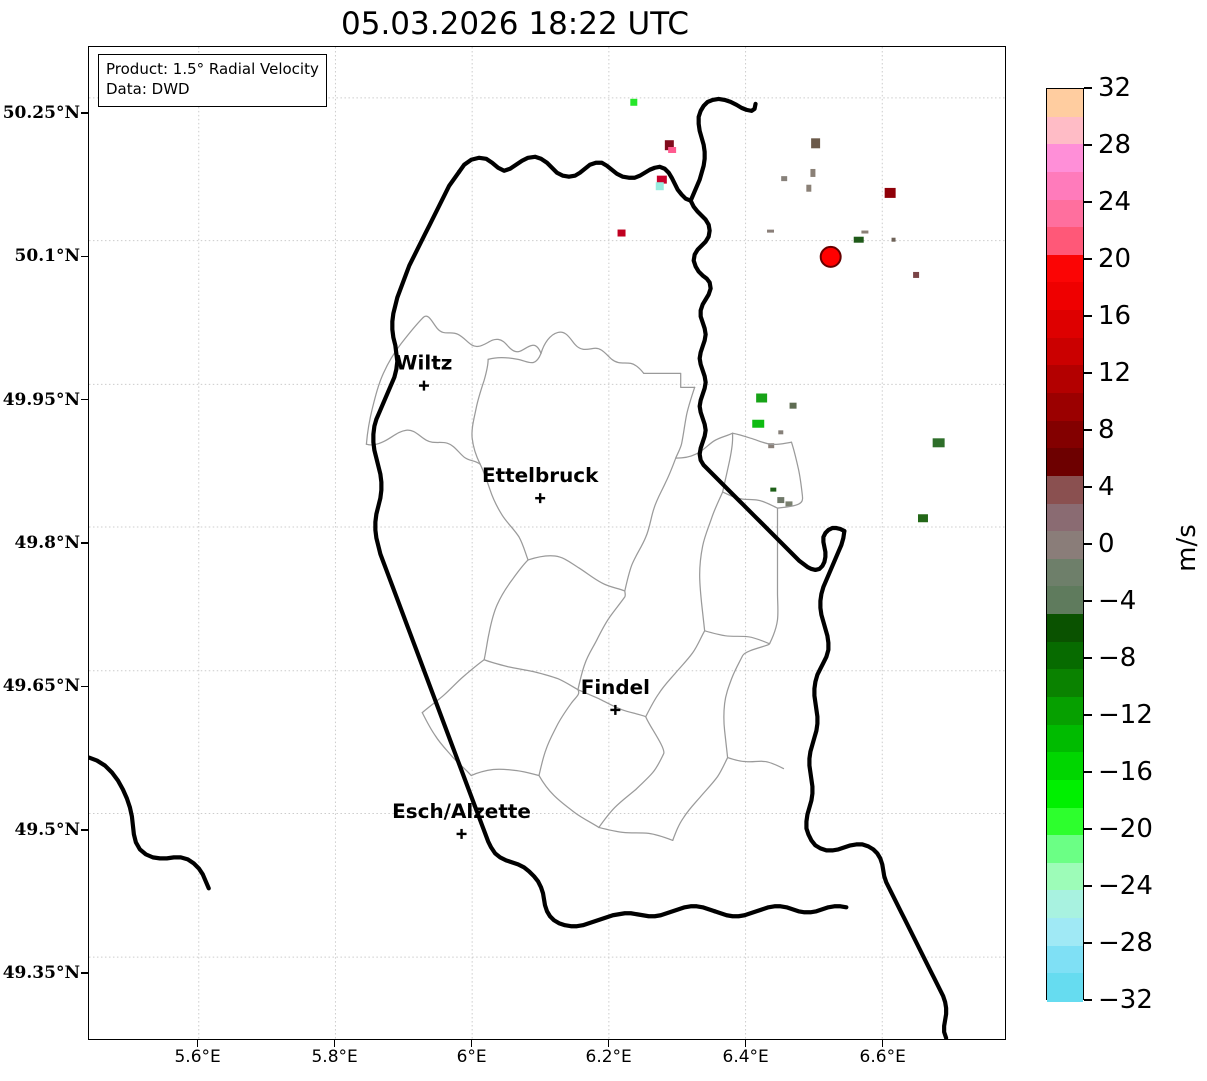 The width and height of the screenshot is (1207, 1081). What do you see at coordinates (1117, 601) in the screenshot?
I see `colorbar-tick-label: −4` at bounding box center [1117, 601].